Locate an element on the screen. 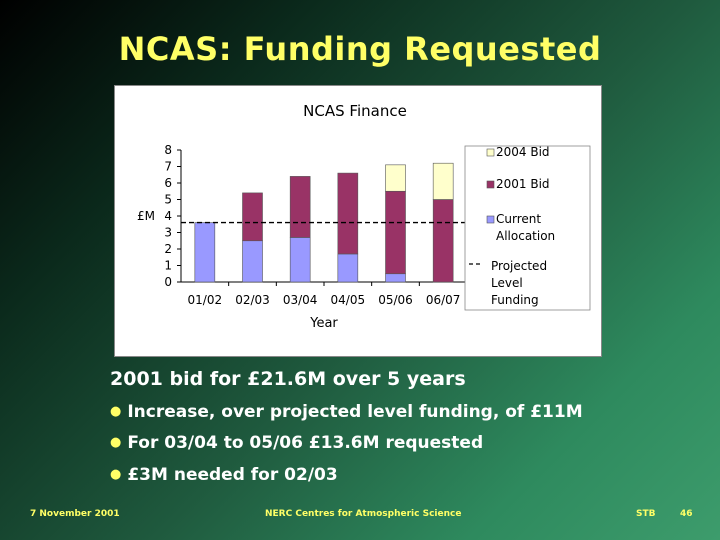 Image resolution: width=720 pixels, height=540 pixels. page-number: 46 is located at coordinates (686, 514).